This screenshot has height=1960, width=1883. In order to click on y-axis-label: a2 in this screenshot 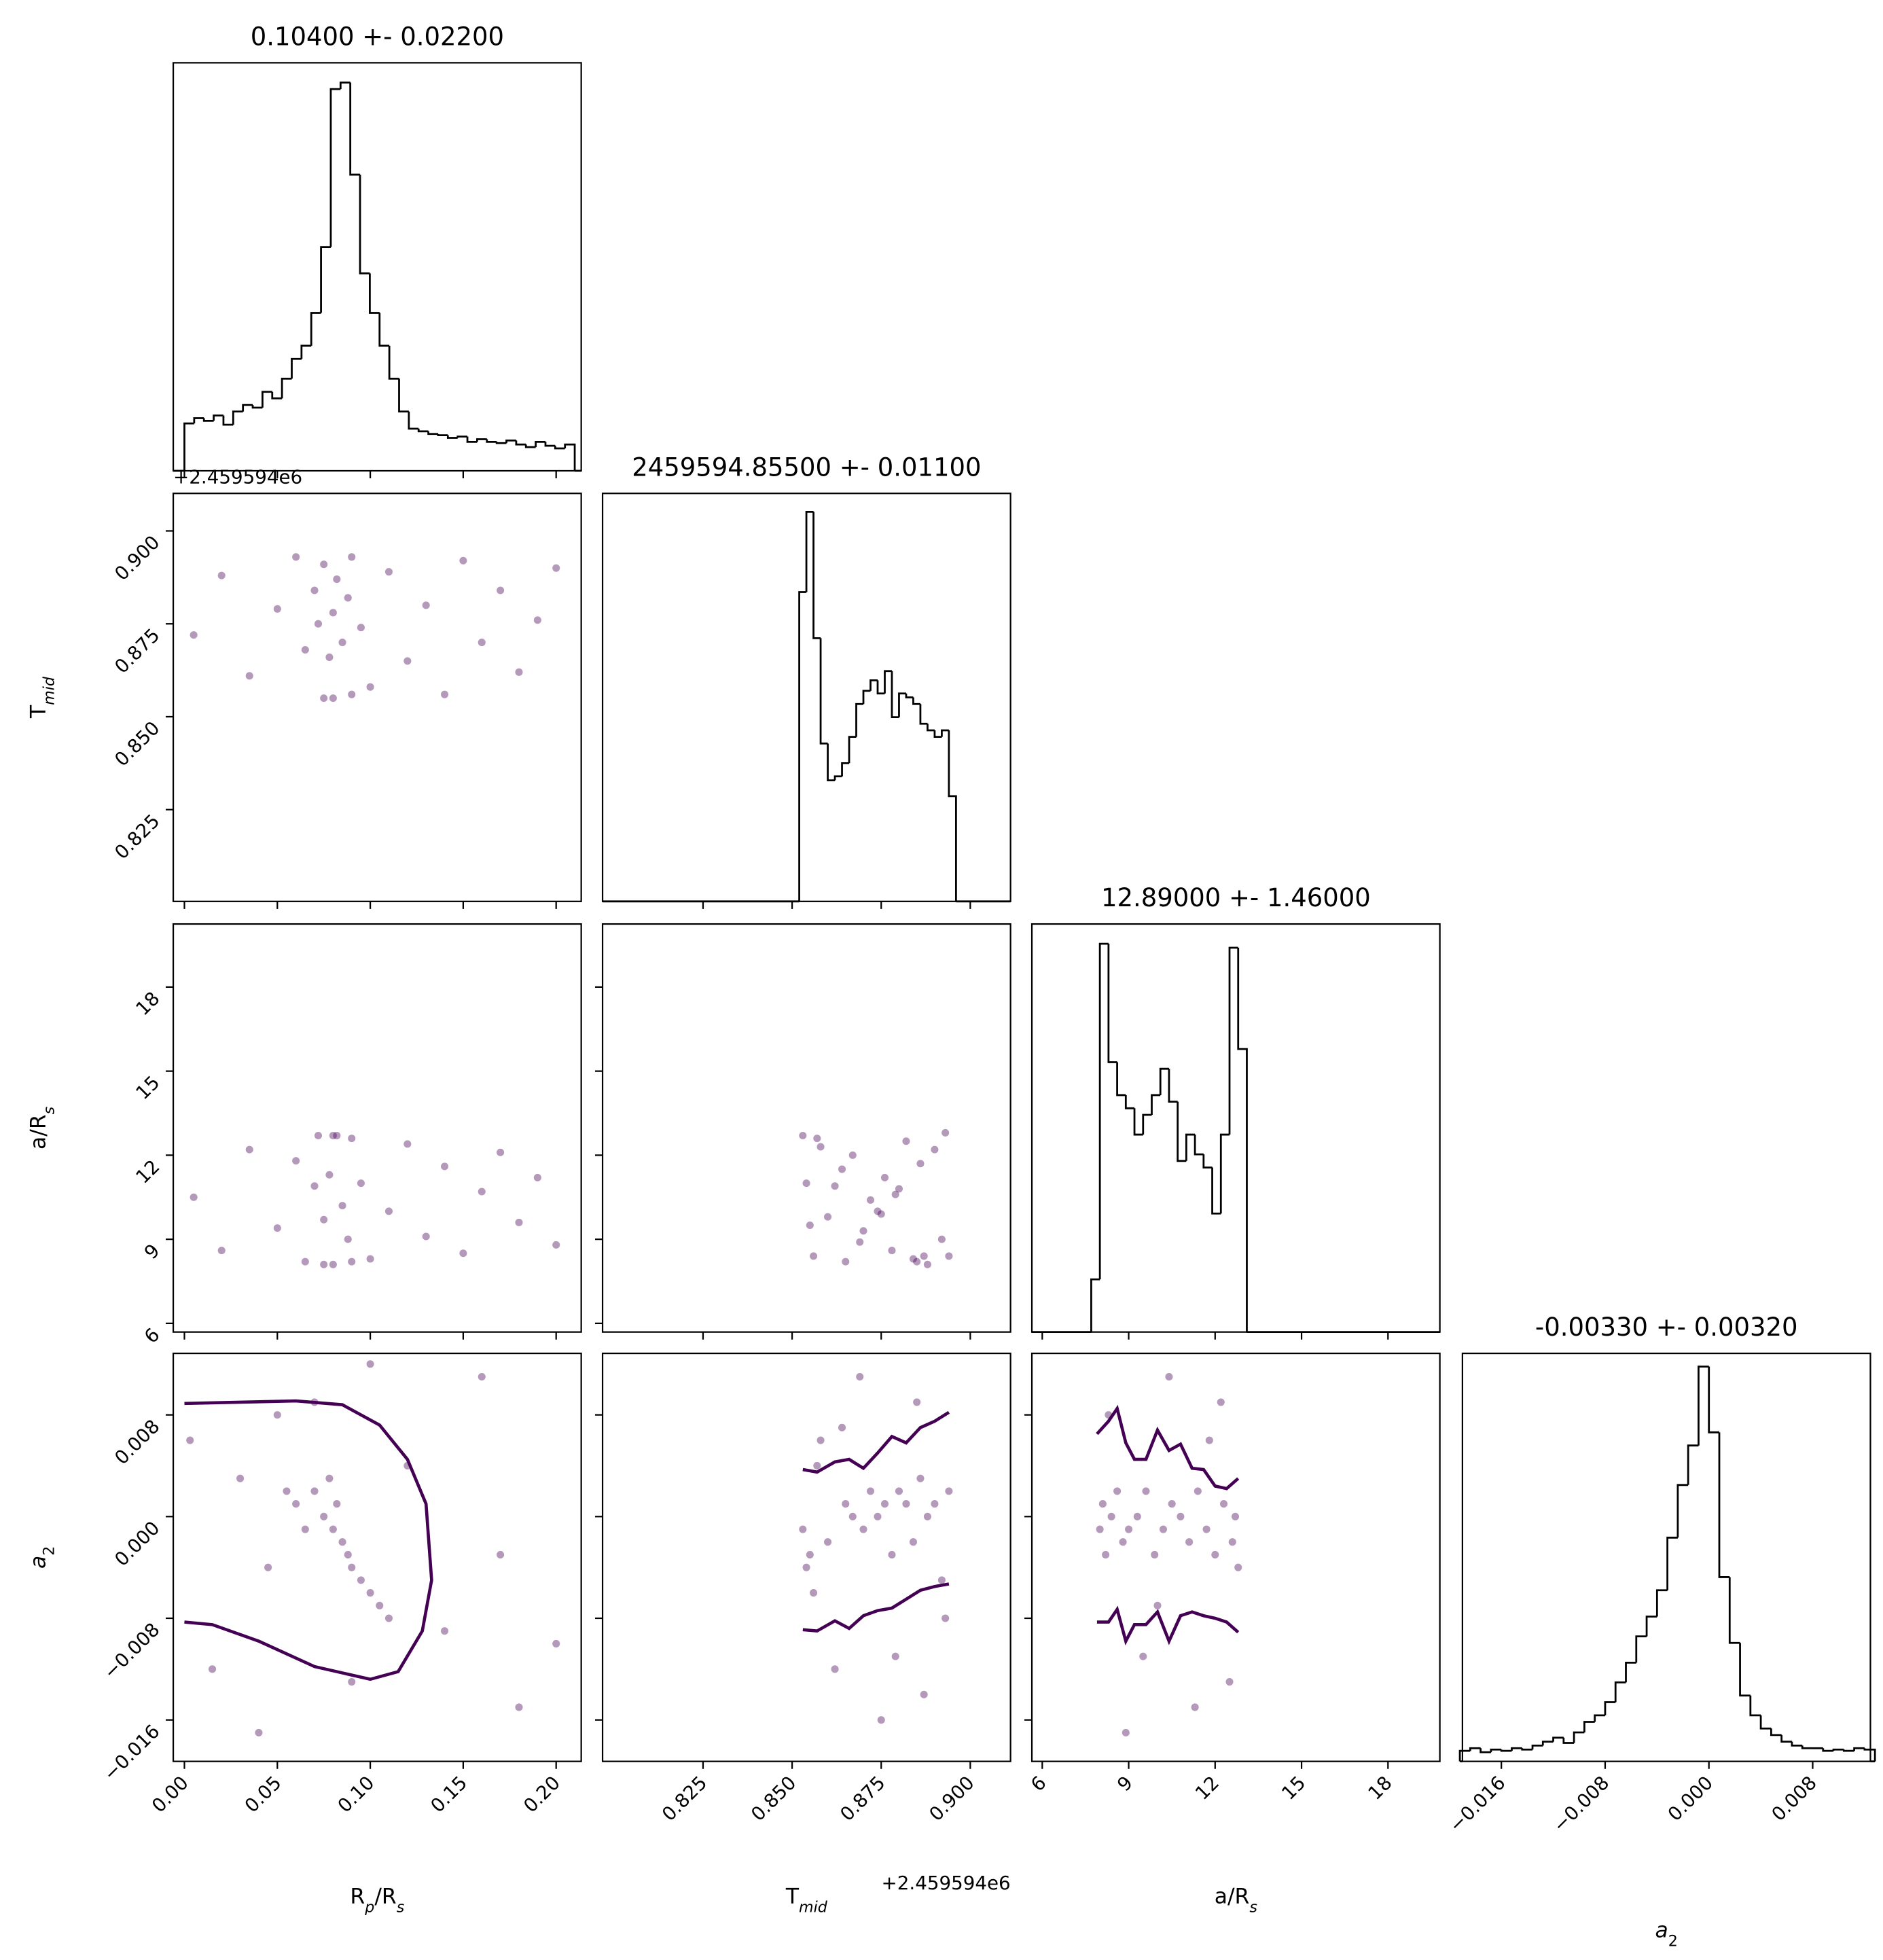, I will do `click(42, 1557)`.